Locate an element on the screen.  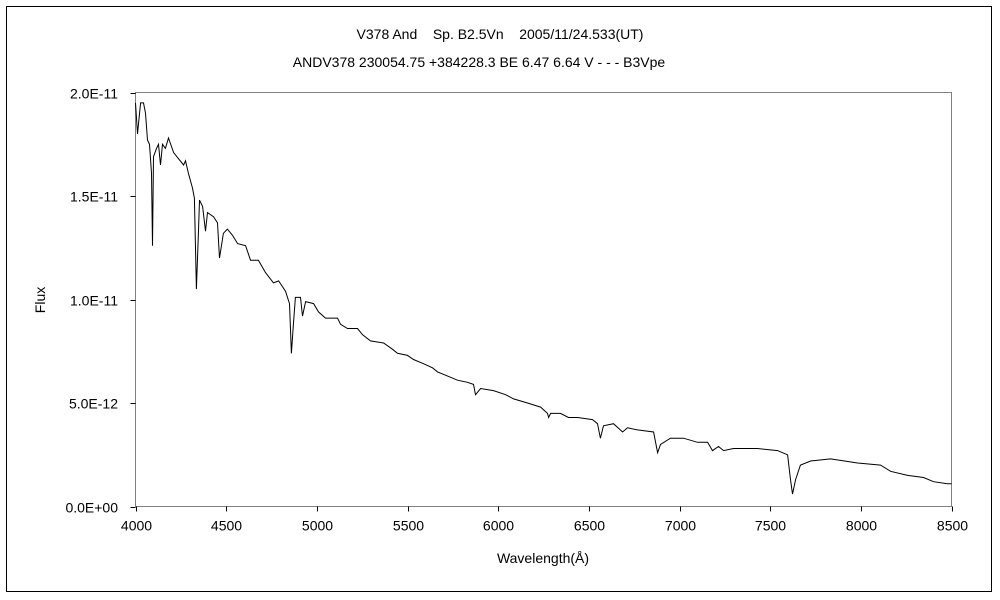
x-axis-label: Wavelength(Å) is located at coordinates (543, 558).